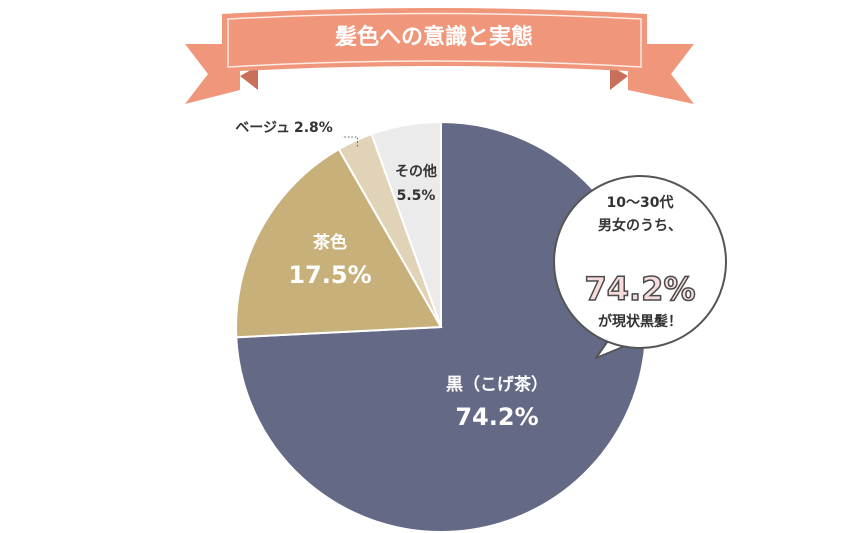 The image size is (868, 533). I want to click on slice-value: 2.8%, so click(313, 128).